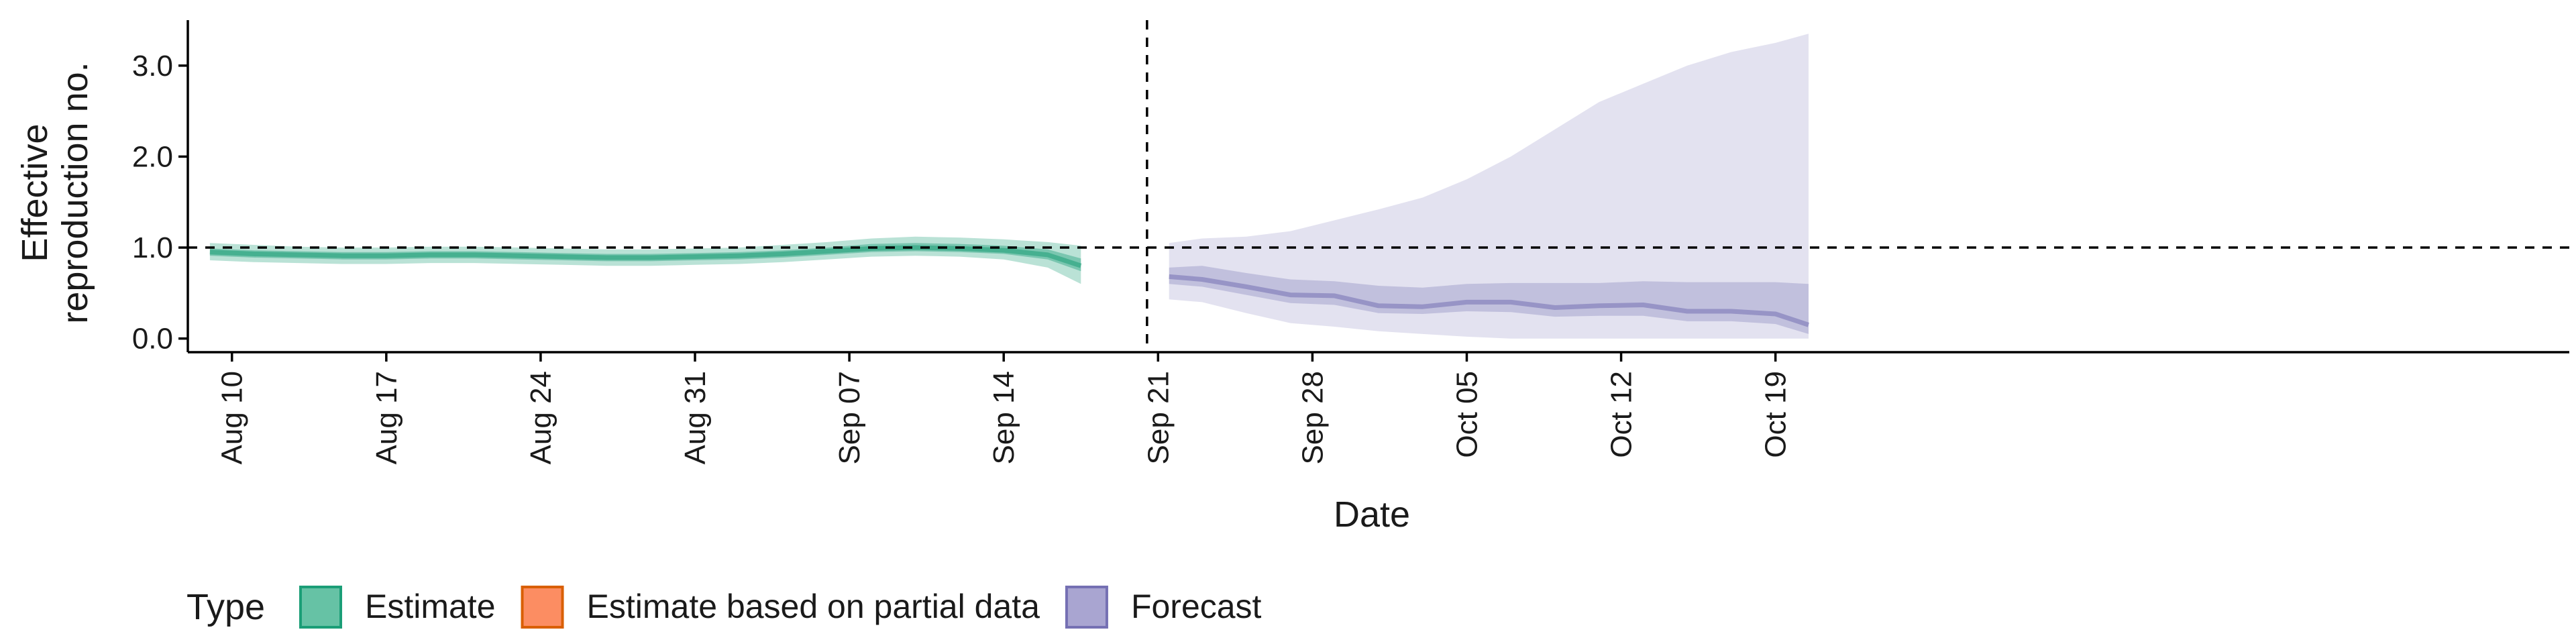 Image resolution: width=2576 pixels, height=644 pixels. What do you see at coordinates (1312, 417) in the screenshot?
I see `x-tick-label: Sep 28` at bounding box center [1312, 417].